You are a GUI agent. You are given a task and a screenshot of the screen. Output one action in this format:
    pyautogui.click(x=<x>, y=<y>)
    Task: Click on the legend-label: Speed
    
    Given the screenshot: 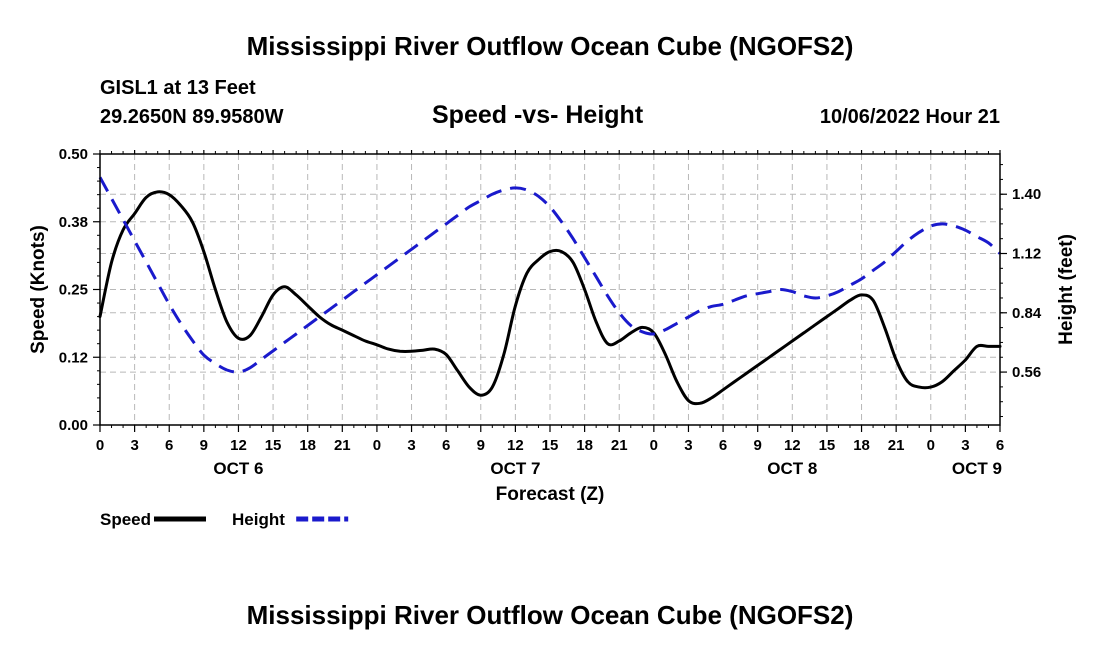 What is the action you would take?
    pyautogui.click(x=125, y=519)
    